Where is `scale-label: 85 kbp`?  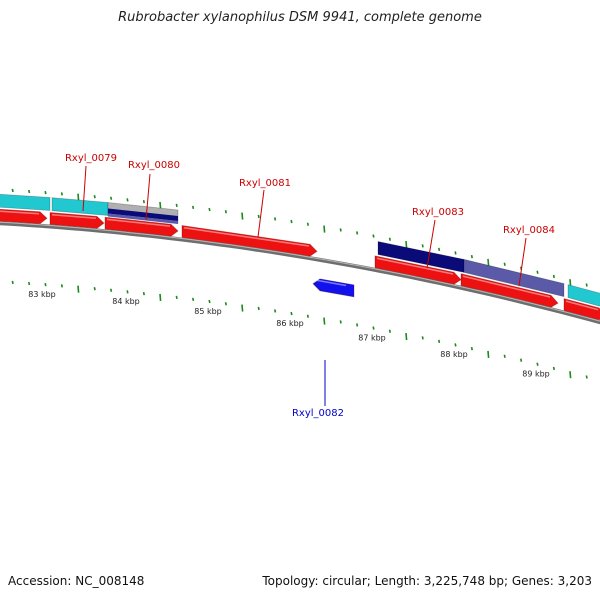
scale-label: 85 kbp is located at coordinates (208, 311).